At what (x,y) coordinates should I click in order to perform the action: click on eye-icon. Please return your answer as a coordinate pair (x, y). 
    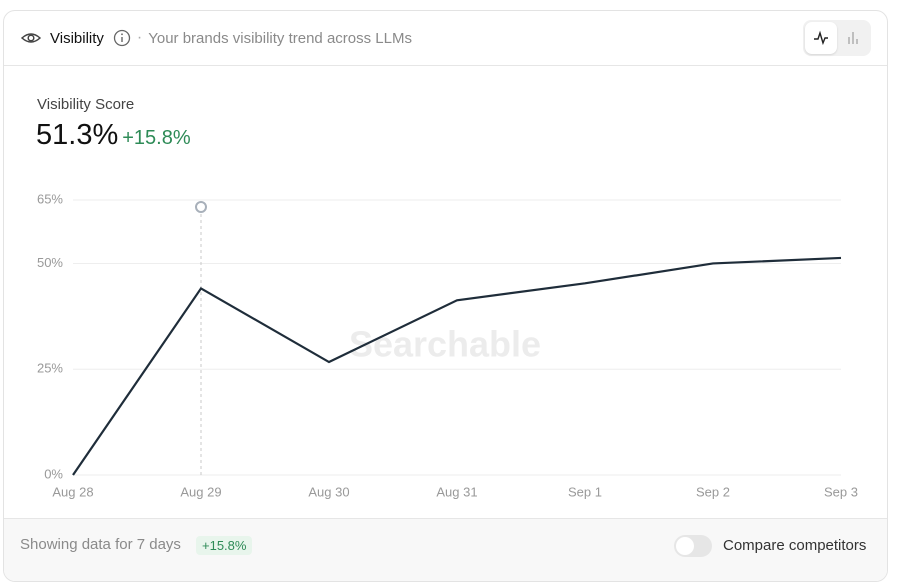
    Looking at the image, I should click on (31, 38).